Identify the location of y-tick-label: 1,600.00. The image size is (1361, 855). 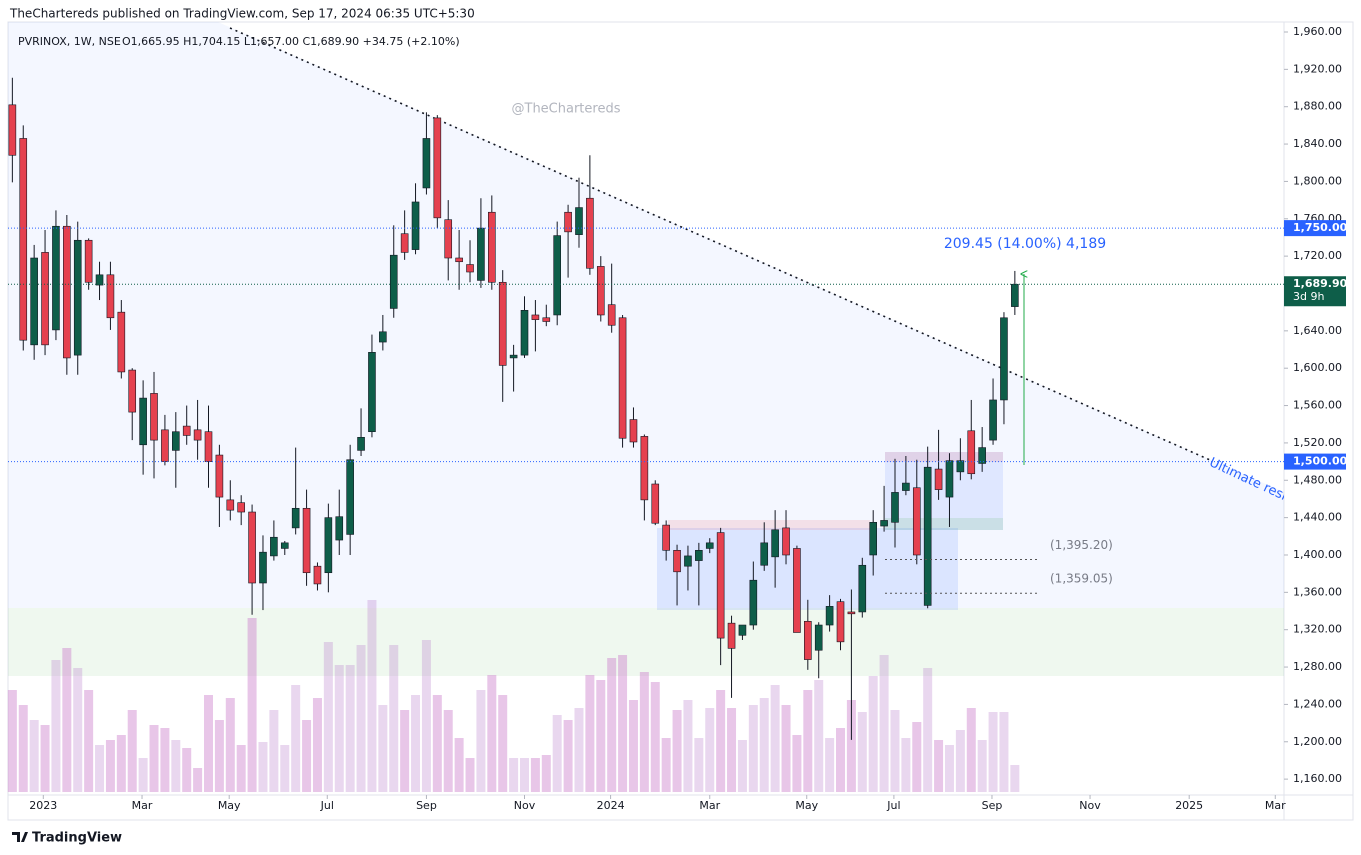
(1317, 367).